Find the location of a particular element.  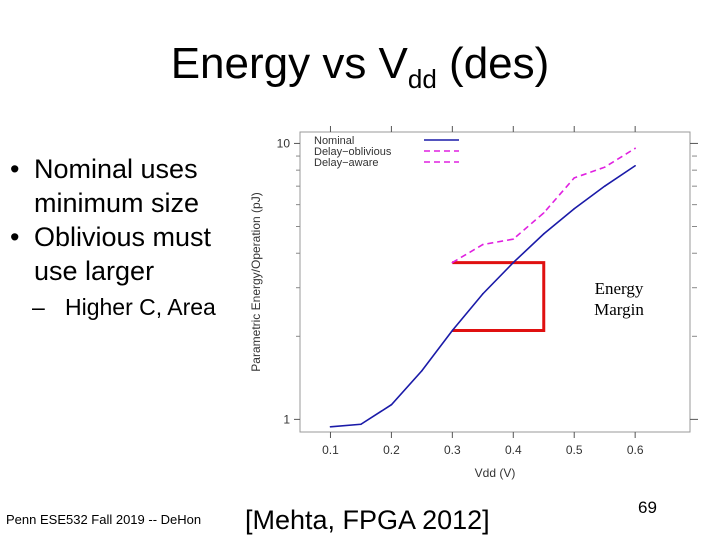

x-tick-label: 0.3 is located at coordinates (452, 450).